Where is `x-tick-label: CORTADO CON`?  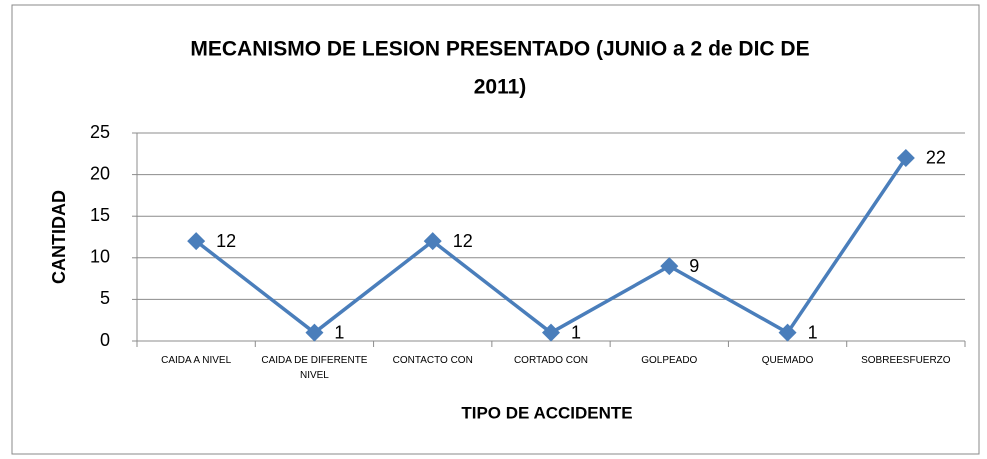 x-tick-label: CORTADO CON is located at coordinates (551, 360).